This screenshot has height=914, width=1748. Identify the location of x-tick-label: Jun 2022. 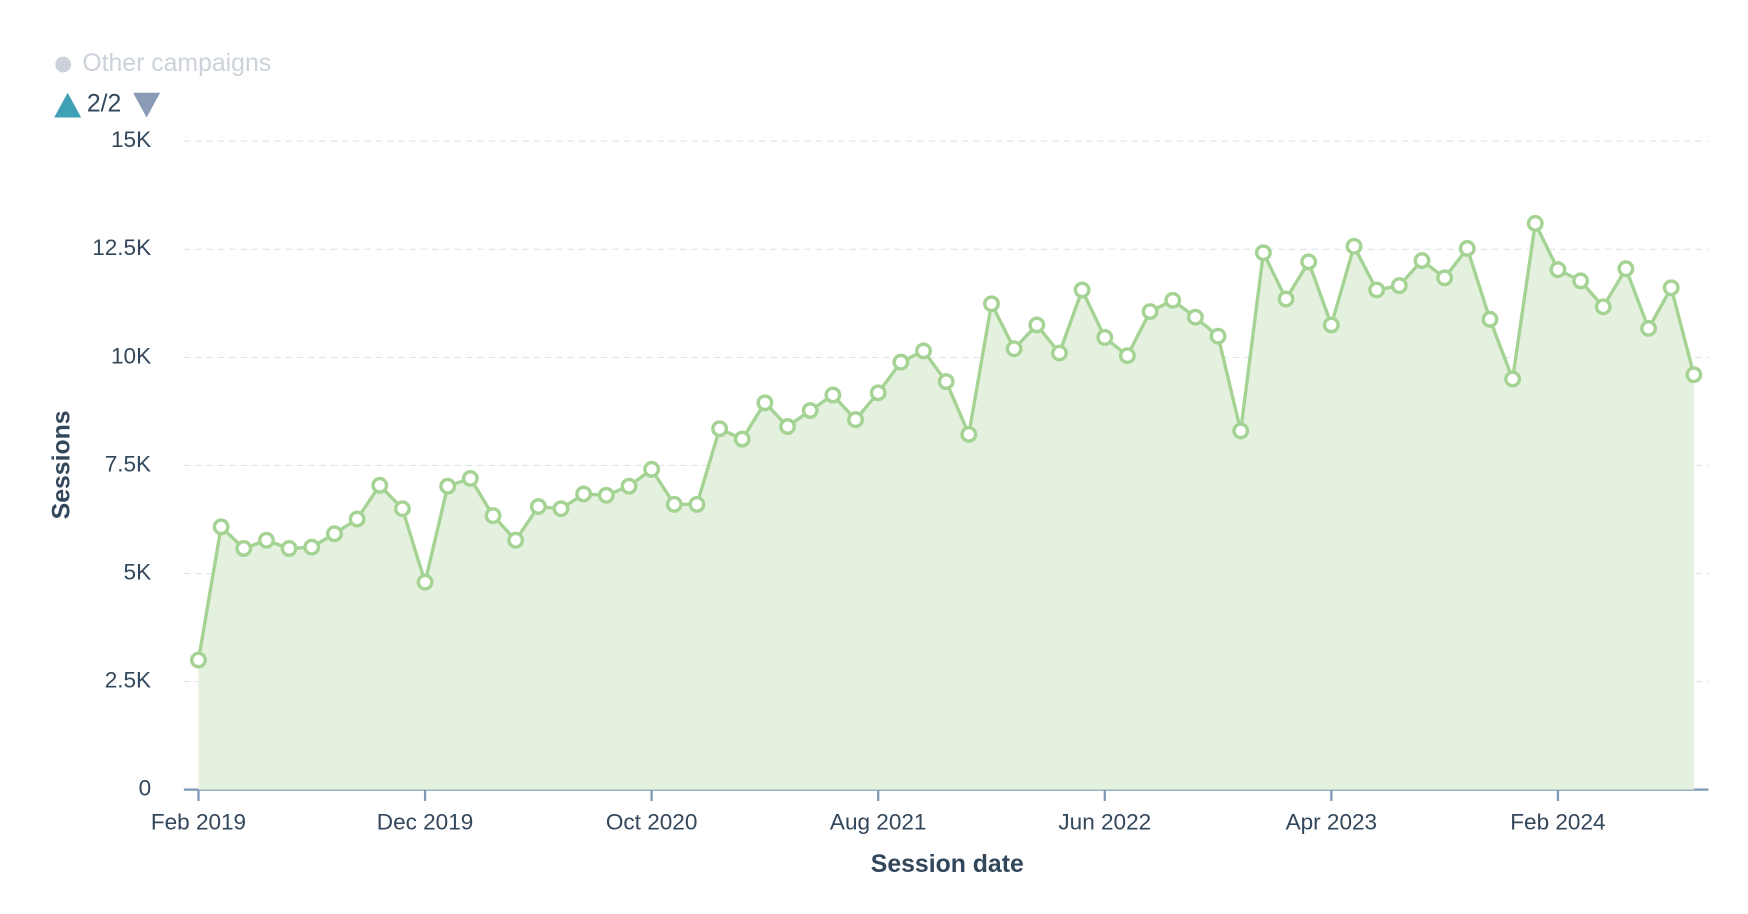
(1104, 821).